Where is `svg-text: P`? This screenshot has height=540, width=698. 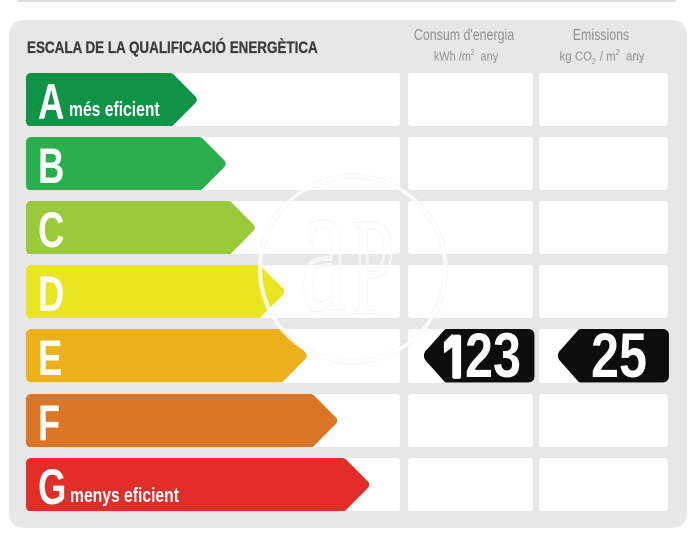 svg-text: P is located at coordinates (373, 266).